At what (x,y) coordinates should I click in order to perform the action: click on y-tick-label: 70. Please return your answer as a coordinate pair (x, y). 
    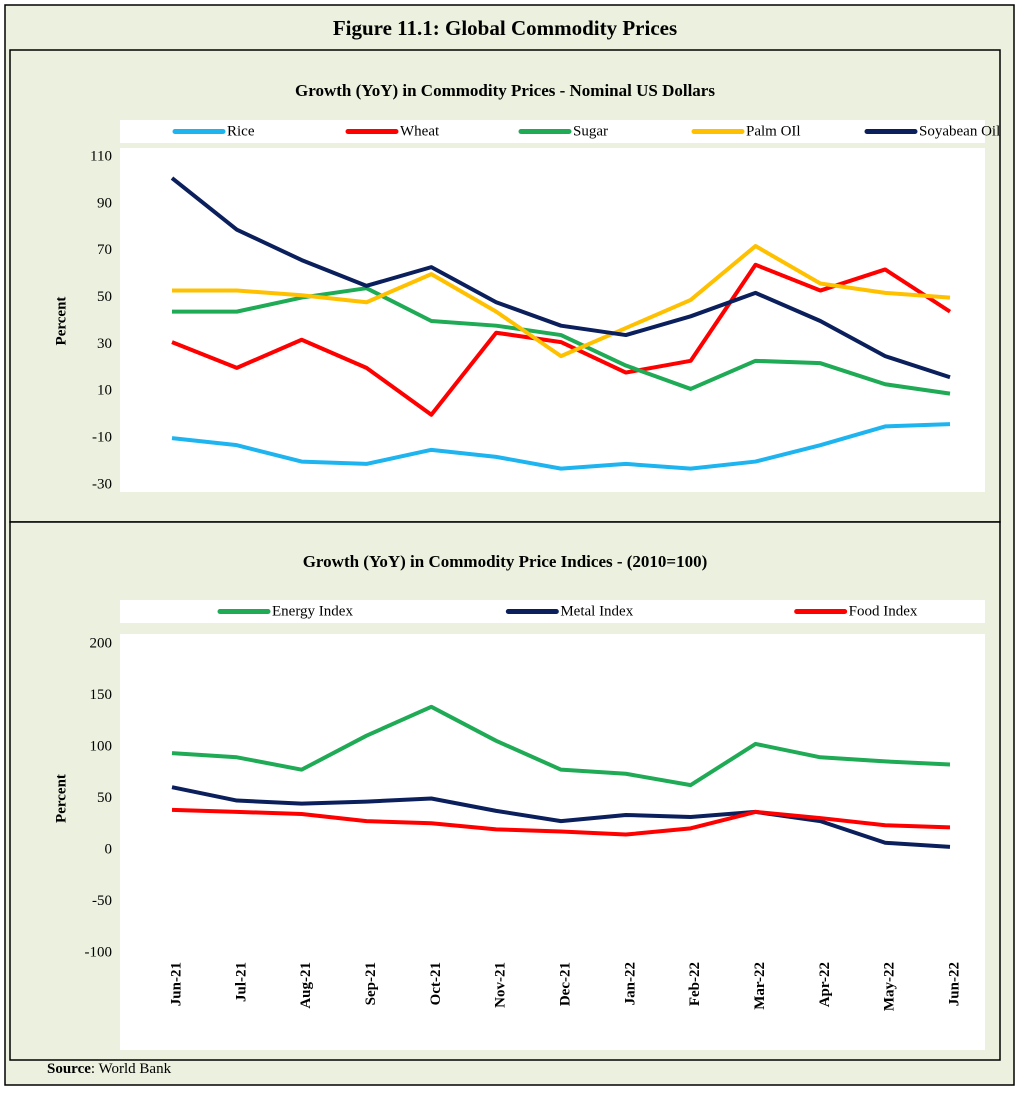
    Looking at the image, I should click on (104, 250).